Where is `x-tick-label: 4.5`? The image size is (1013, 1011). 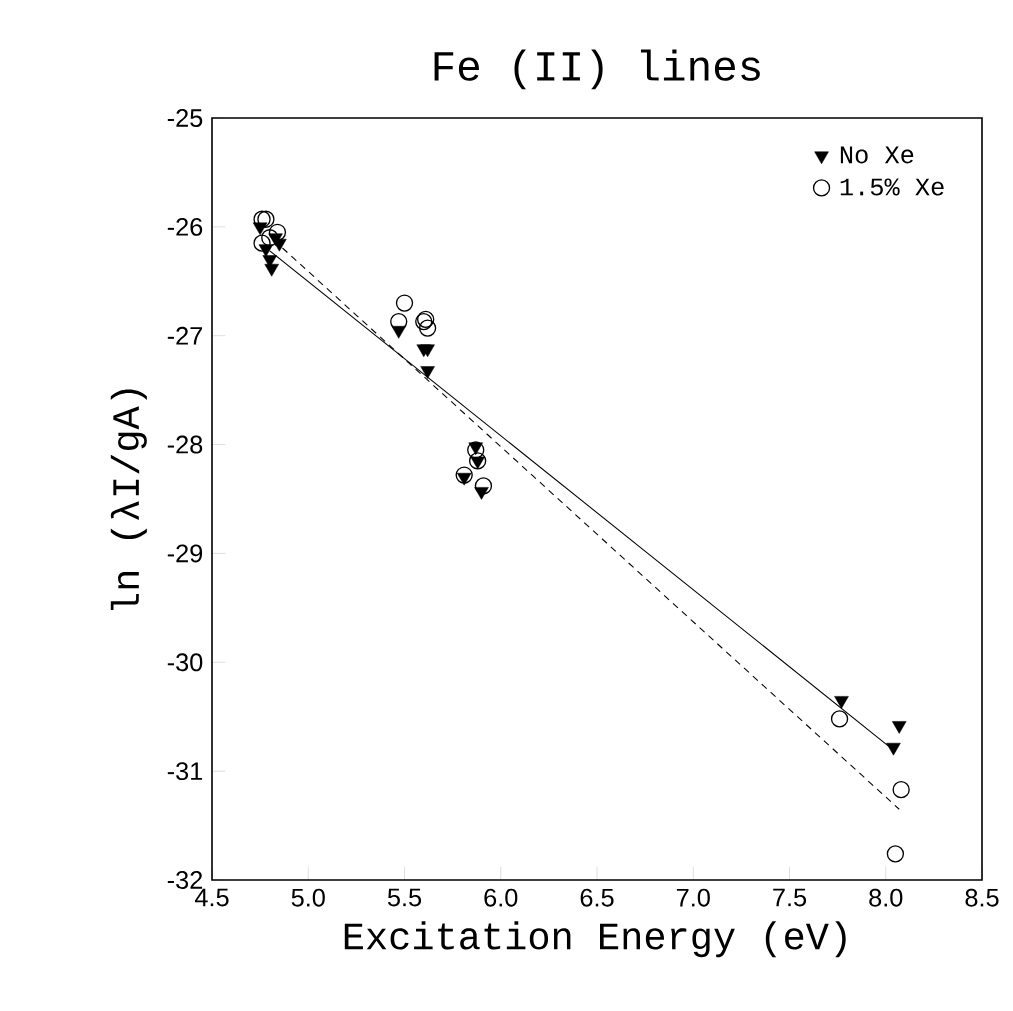 x-tick-label: 4.5 is located at coordinates (211, 897).